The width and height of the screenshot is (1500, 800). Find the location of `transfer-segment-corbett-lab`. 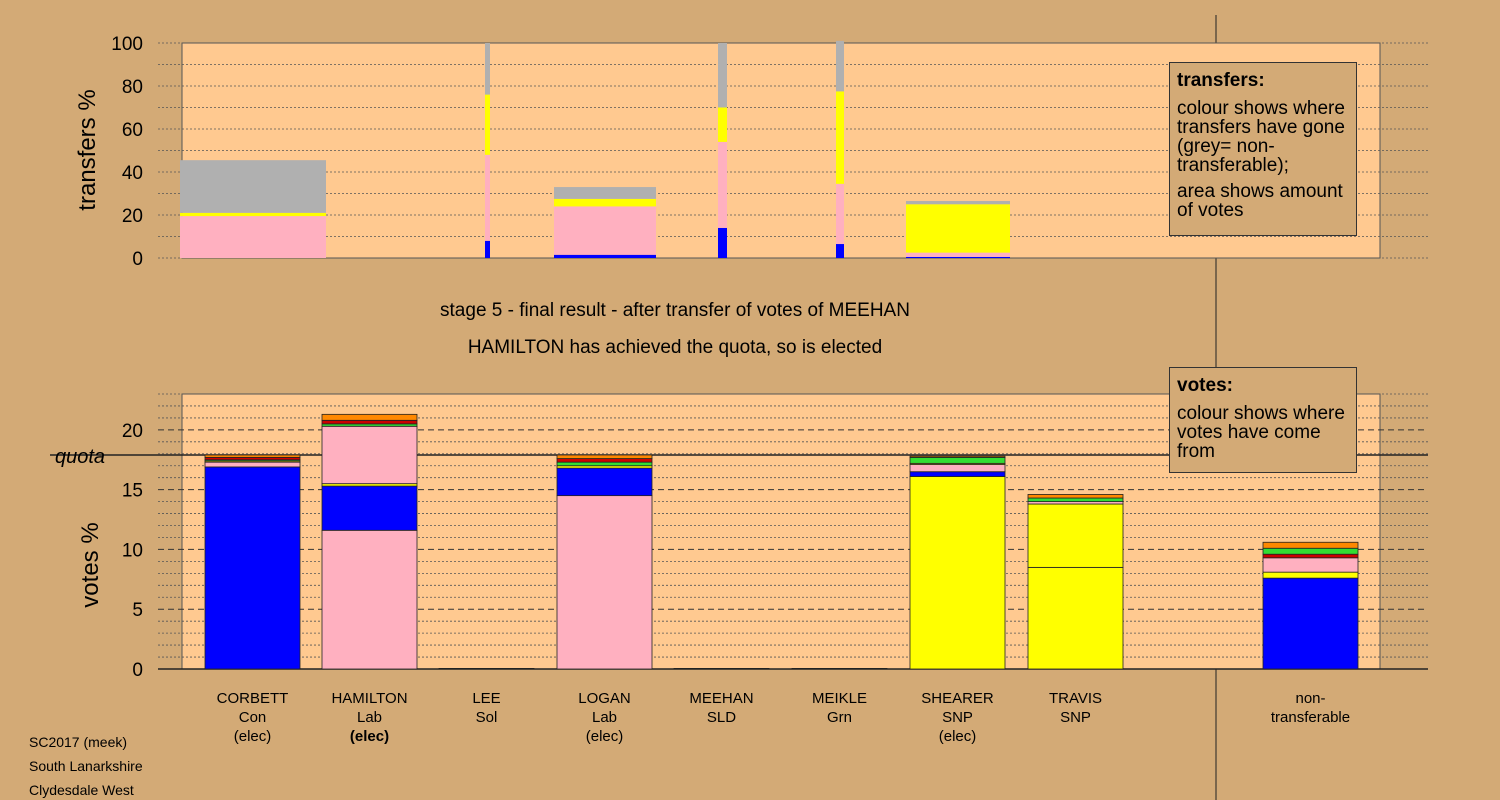

transfer-segment-corbett-lab is located at coordinates (253, 237).